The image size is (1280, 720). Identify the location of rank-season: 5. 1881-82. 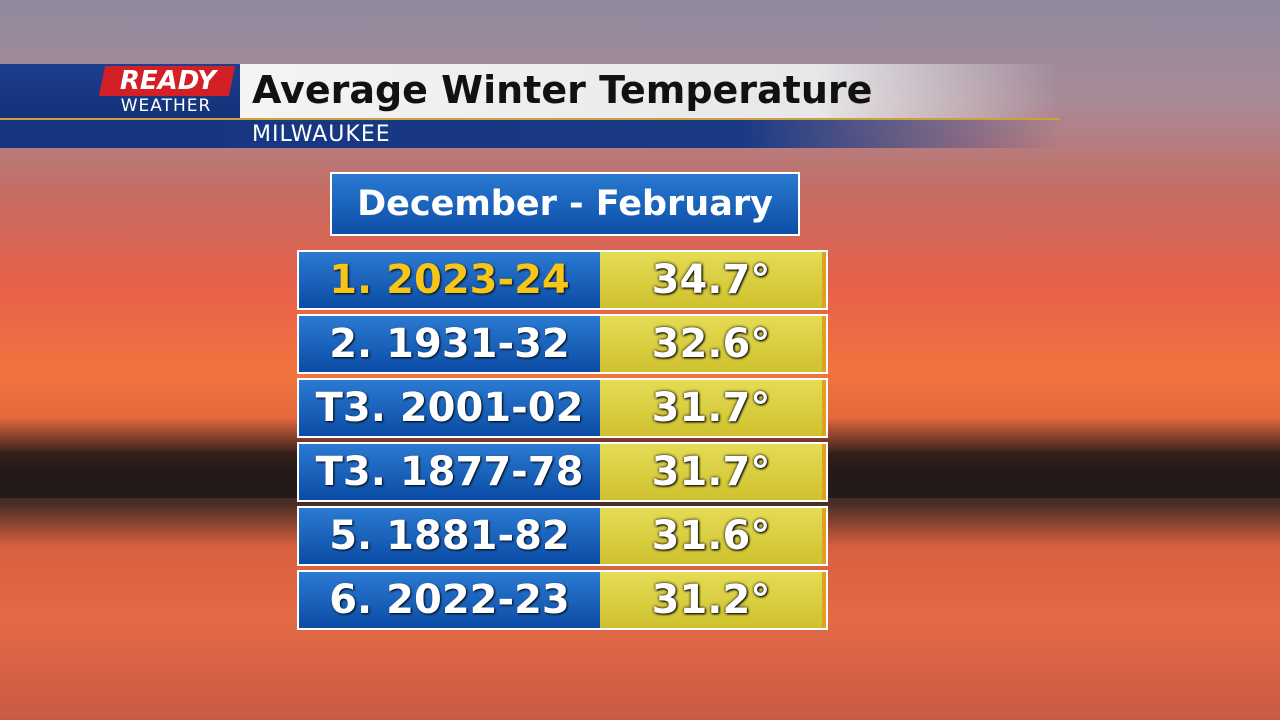
(449, 536).